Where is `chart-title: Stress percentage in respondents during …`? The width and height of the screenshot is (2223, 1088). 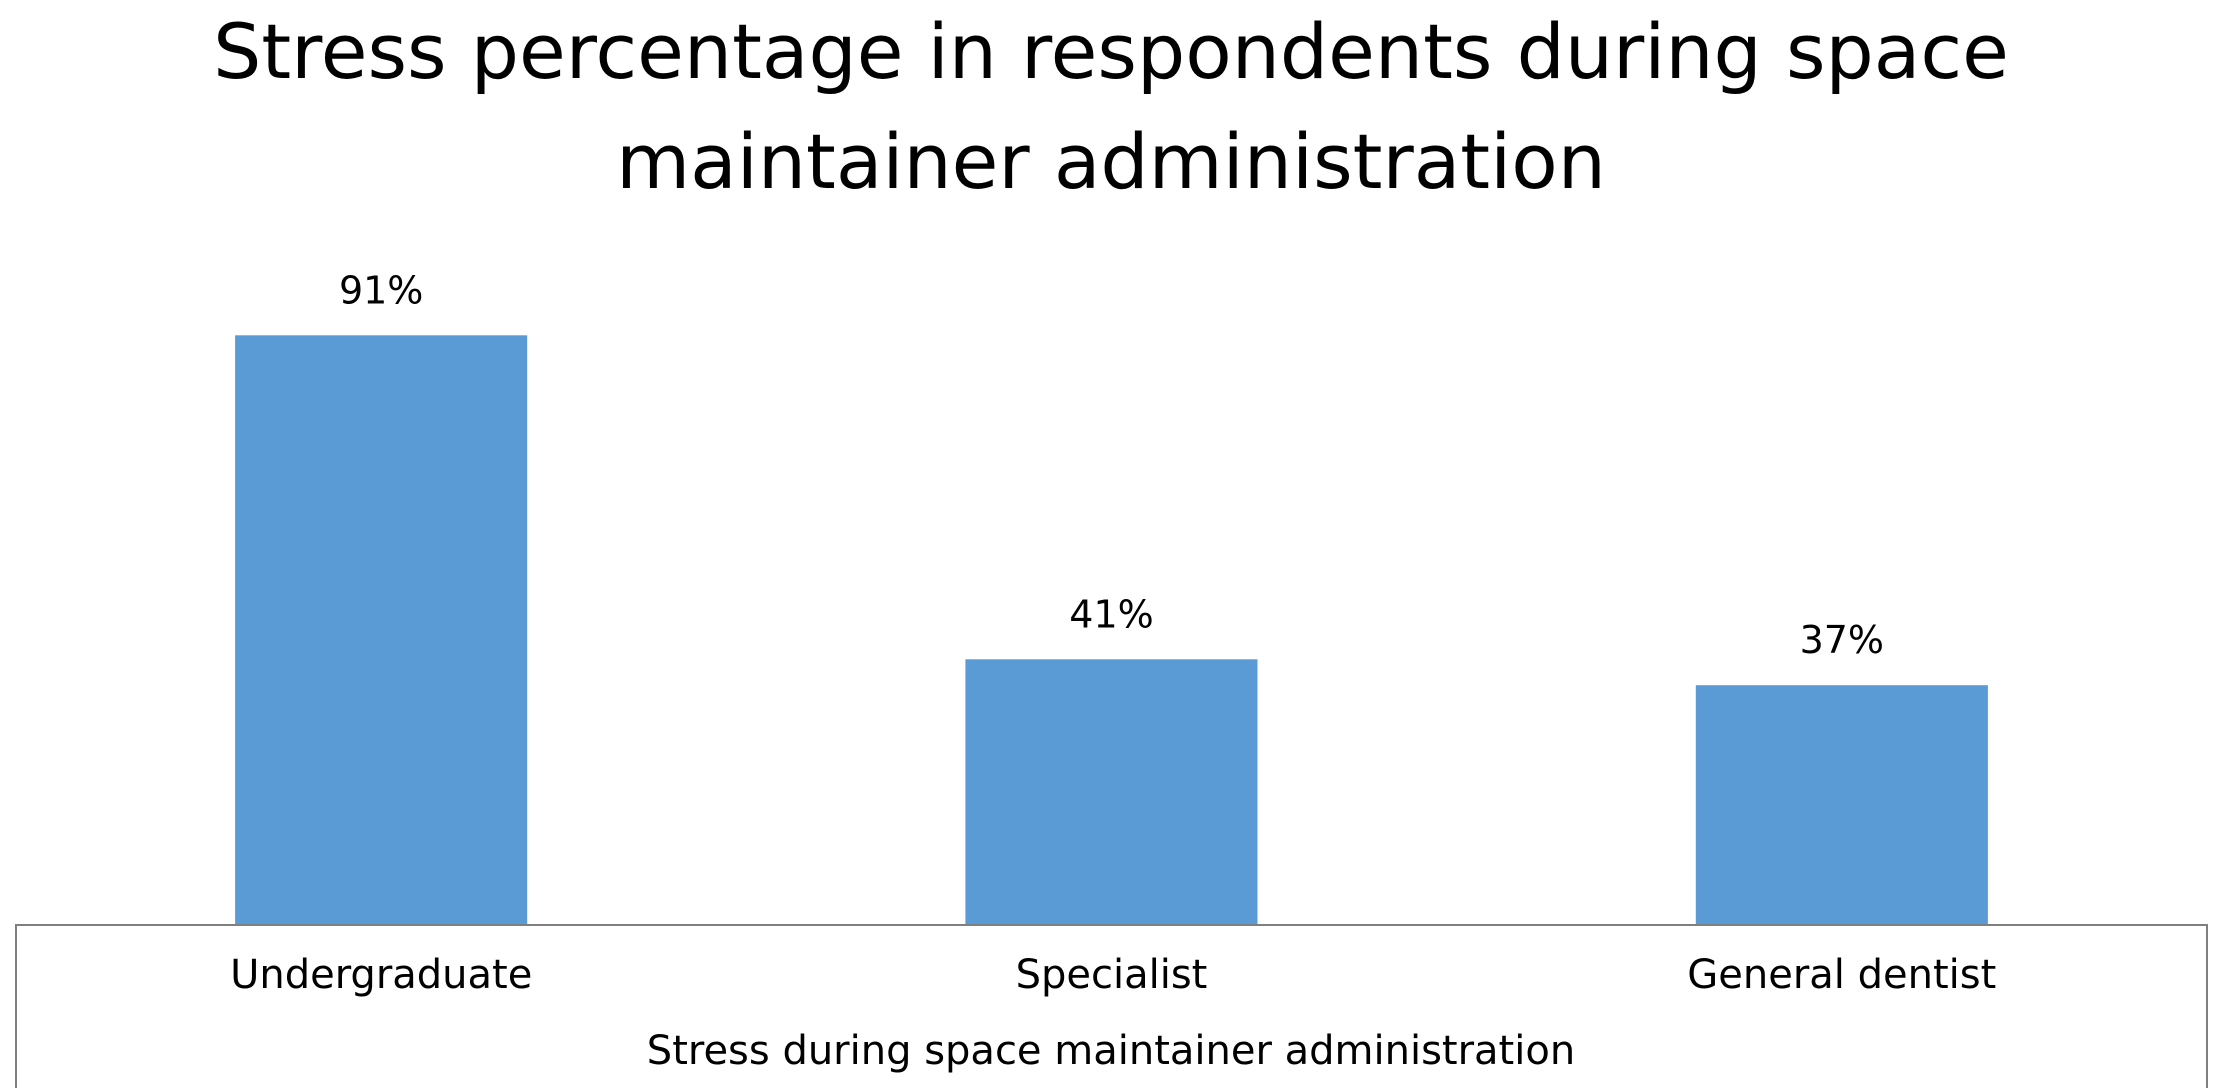 chart-title: Stress percentage in respondents during … is located at coordinates (1111, 106).